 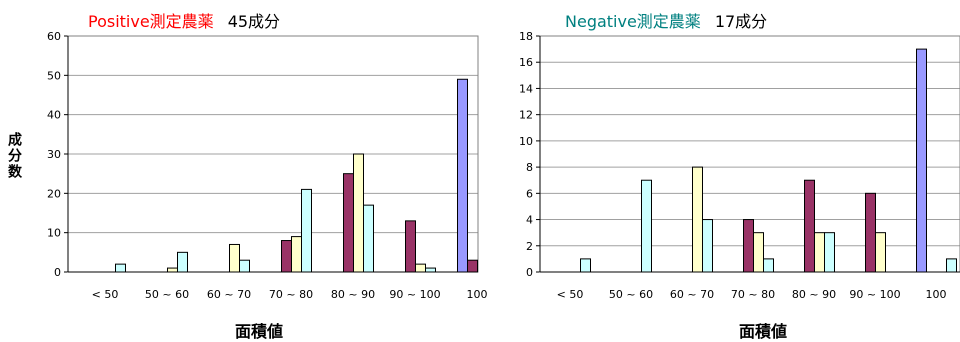 I want to click on y-axis-label: 成分数, so click(x=14, y=156).